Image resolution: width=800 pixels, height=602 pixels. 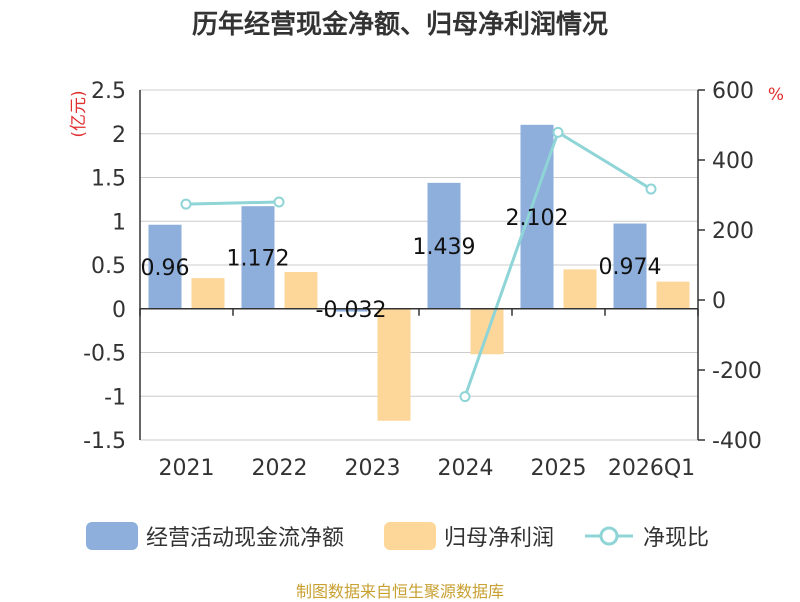 I want to click on data-label-cashflow: 1.172, so click(x=258, y=258).